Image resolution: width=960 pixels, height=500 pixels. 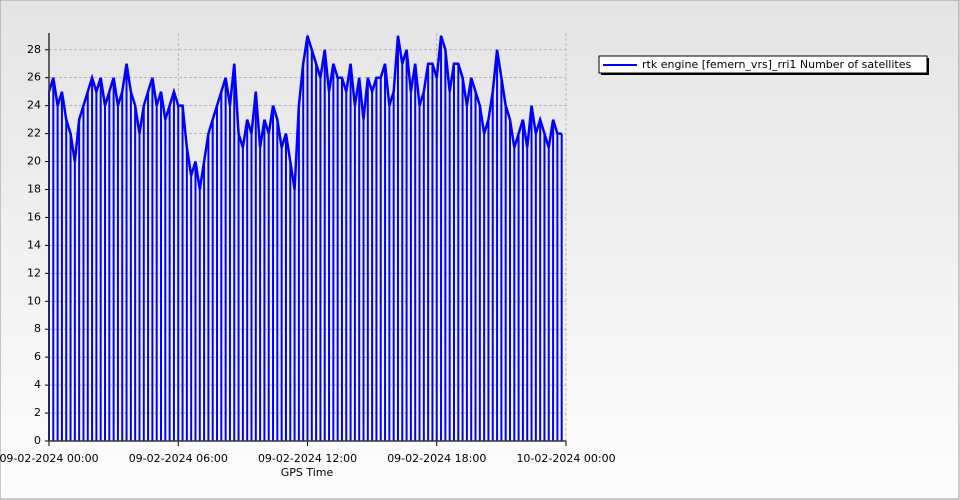 What do you see at coordinates (34, 244) in the screenshot?
I see `y-tick-label: 14` at bounding box center [34, 244].